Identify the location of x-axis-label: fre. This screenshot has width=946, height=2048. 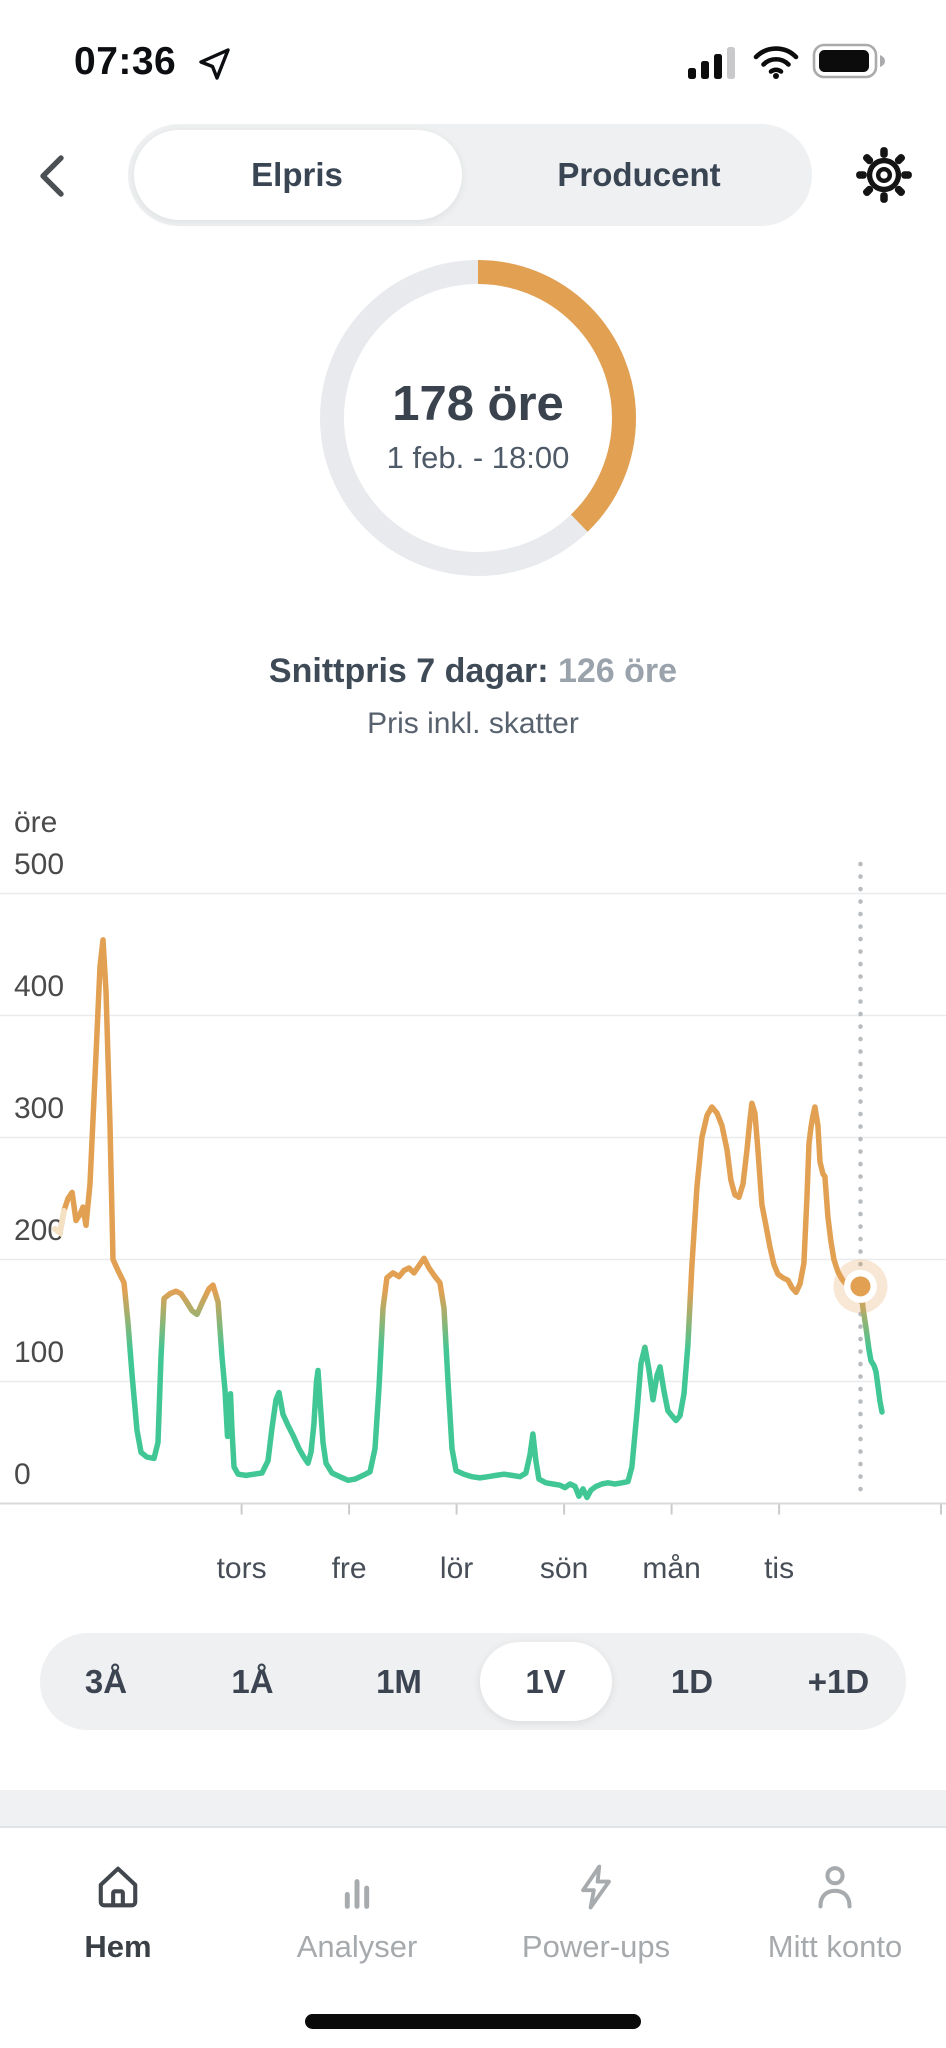
(349, 1568).